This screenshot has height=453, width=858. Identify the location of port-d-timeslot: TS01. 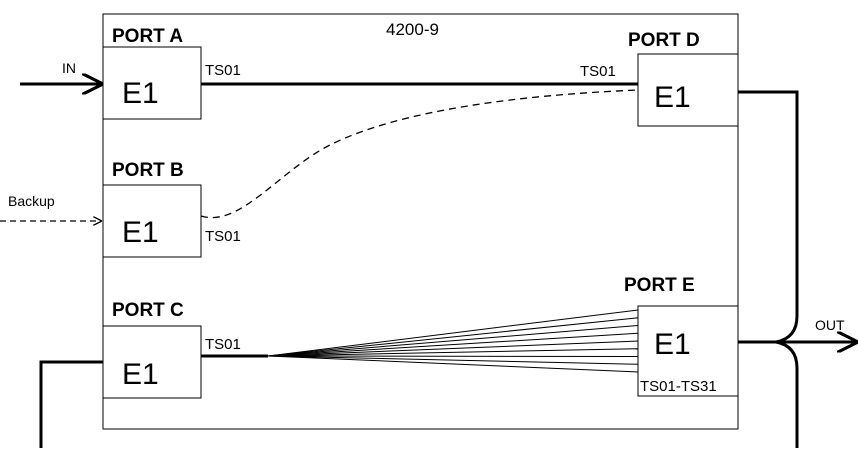
(598, 71).